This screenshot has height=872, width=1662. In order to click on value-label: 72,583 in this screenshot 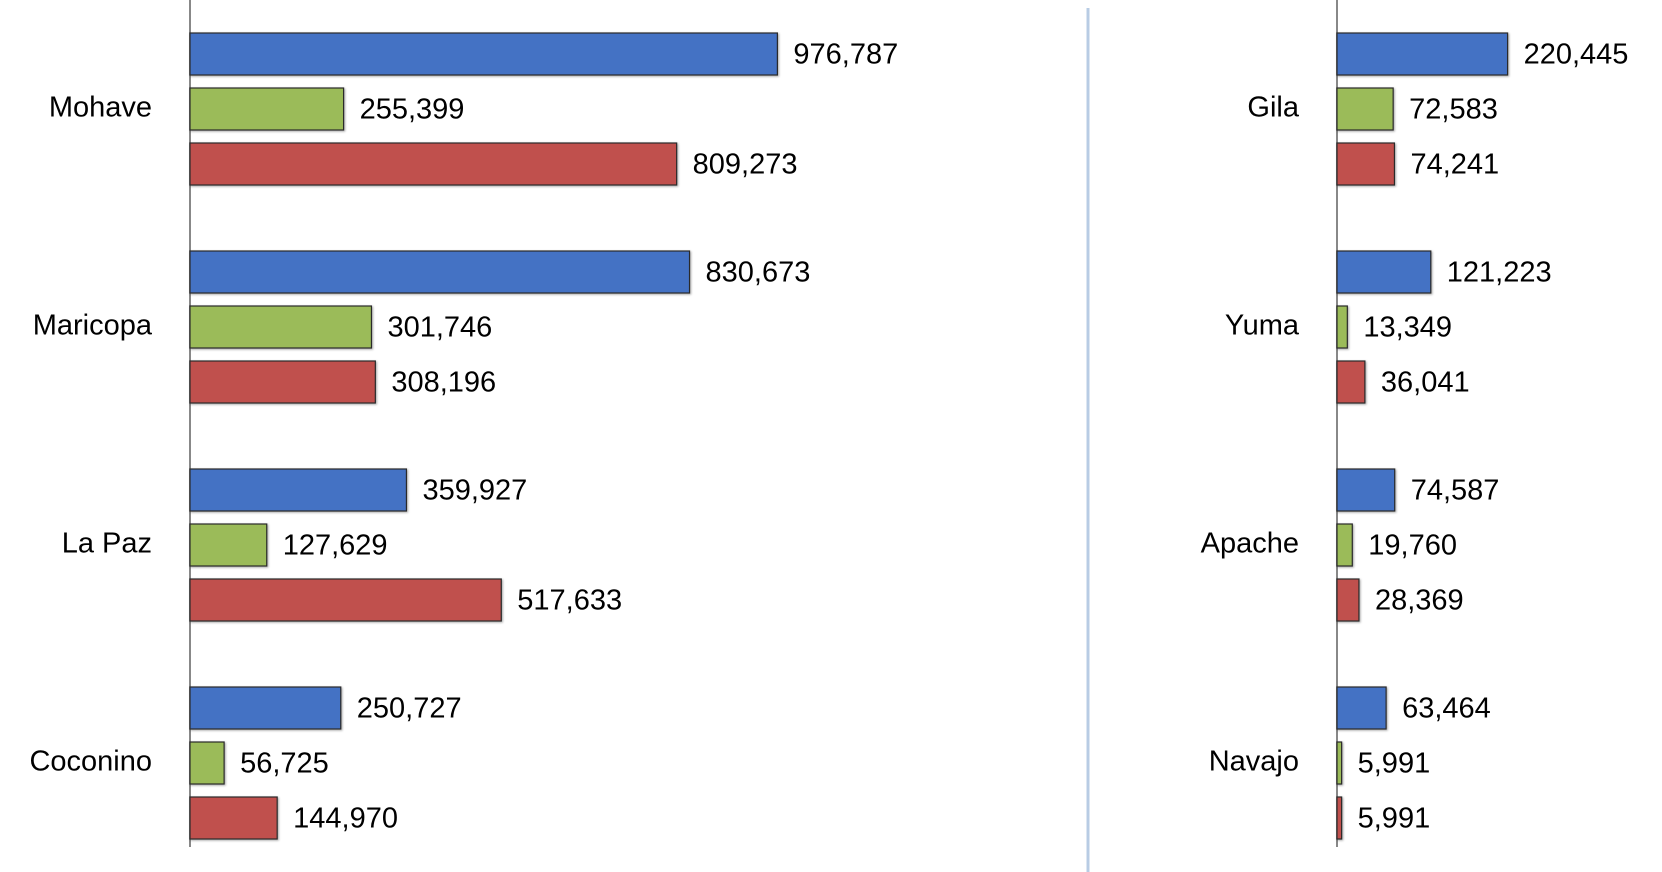, I will do `click(1453, 110)`.